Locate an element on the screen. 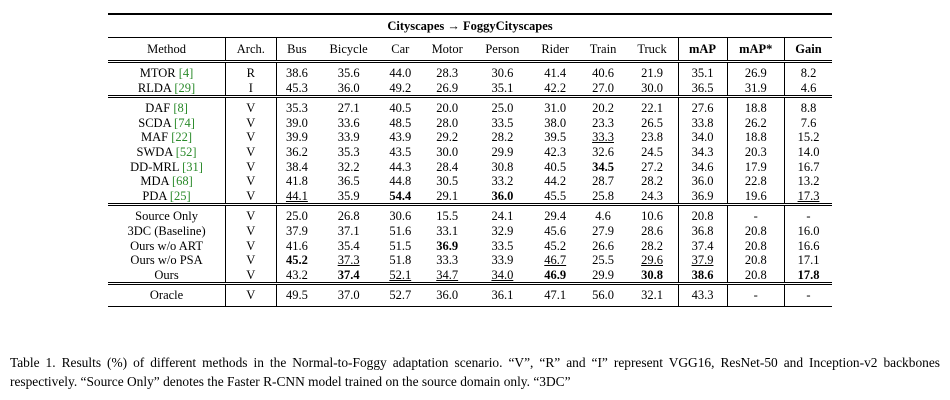 This screenshot has width=950, height=400. value-cell: 21.9 is located at coordinates (652, 70).